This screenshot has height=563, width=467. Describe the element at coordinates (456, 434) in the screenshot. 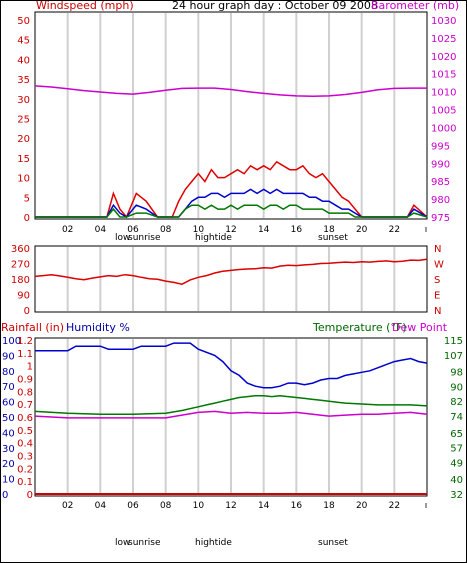

I see `temp-y-tick: 65` at that location.